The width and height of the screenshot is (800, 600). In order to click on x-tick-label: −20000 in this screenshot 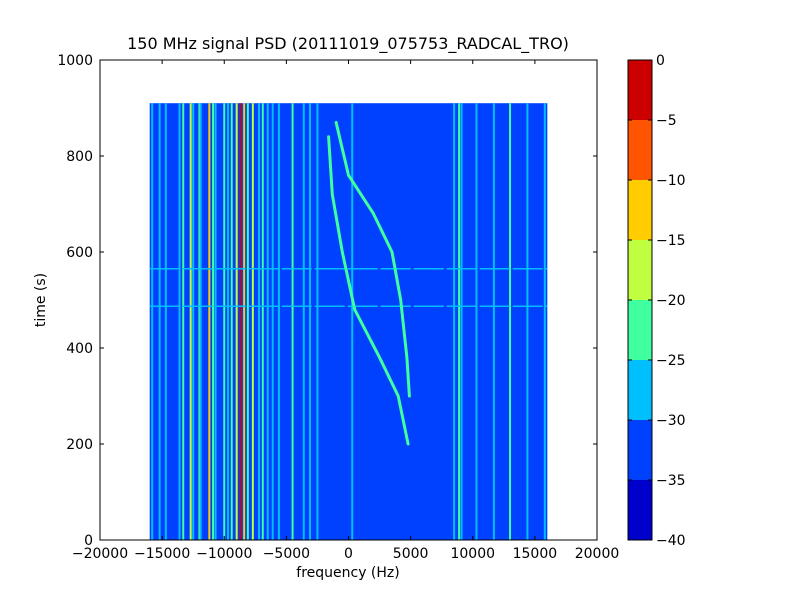, I will do `click(100, 554)`.